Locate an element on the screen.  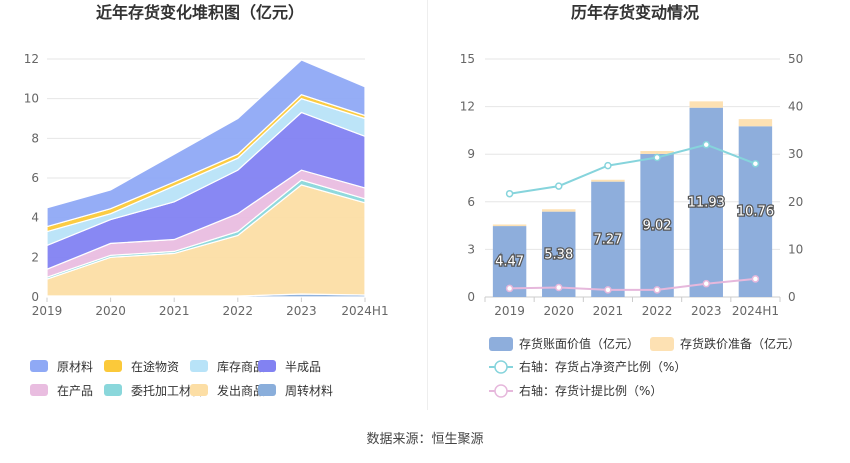
left-y-tick: 12 is located at coordinates (31, 59).